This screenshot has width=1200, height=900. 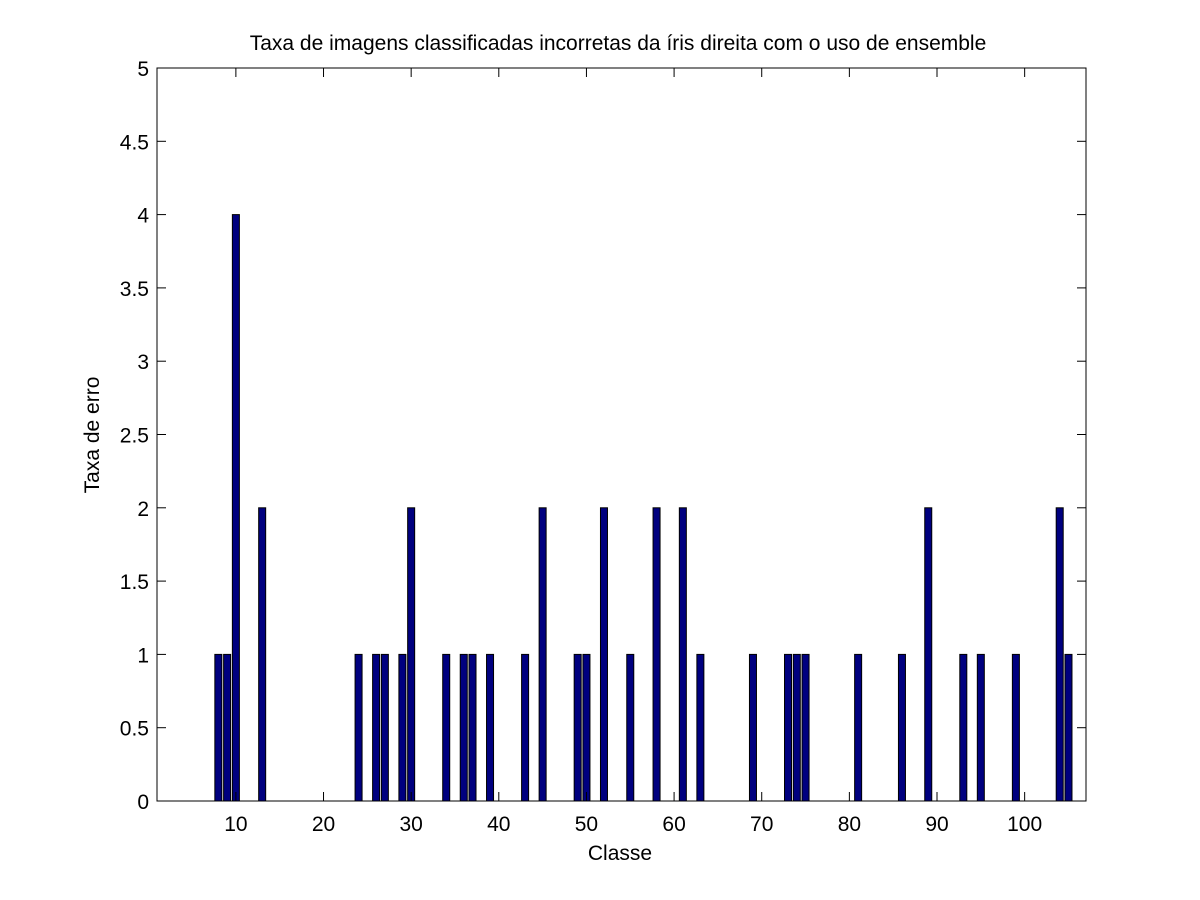 I want to click on x-tick-label-20: 20, so click(x=323, y=824).